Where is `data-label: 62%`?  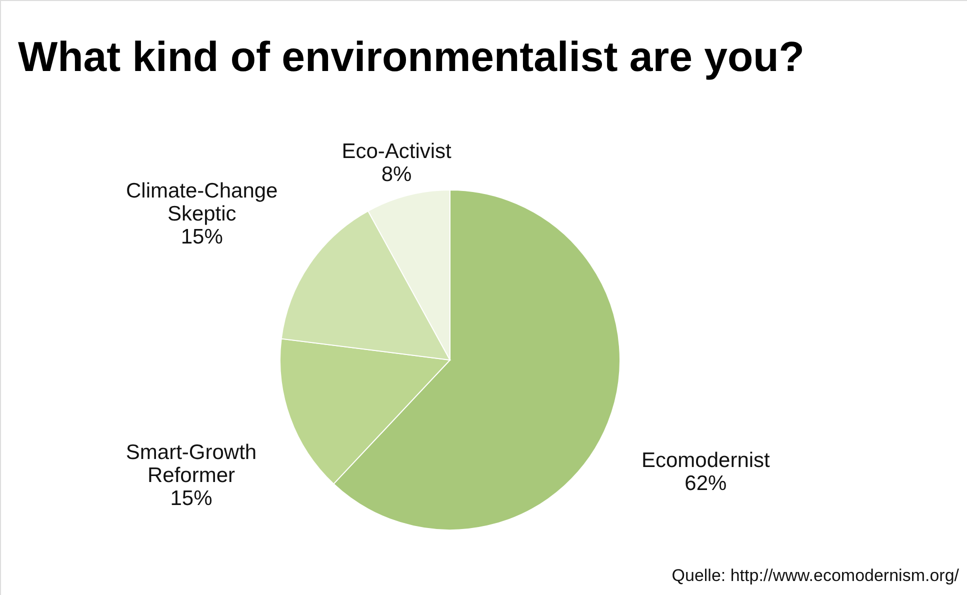 data-label: 62% is located at coordinates (705, 484).